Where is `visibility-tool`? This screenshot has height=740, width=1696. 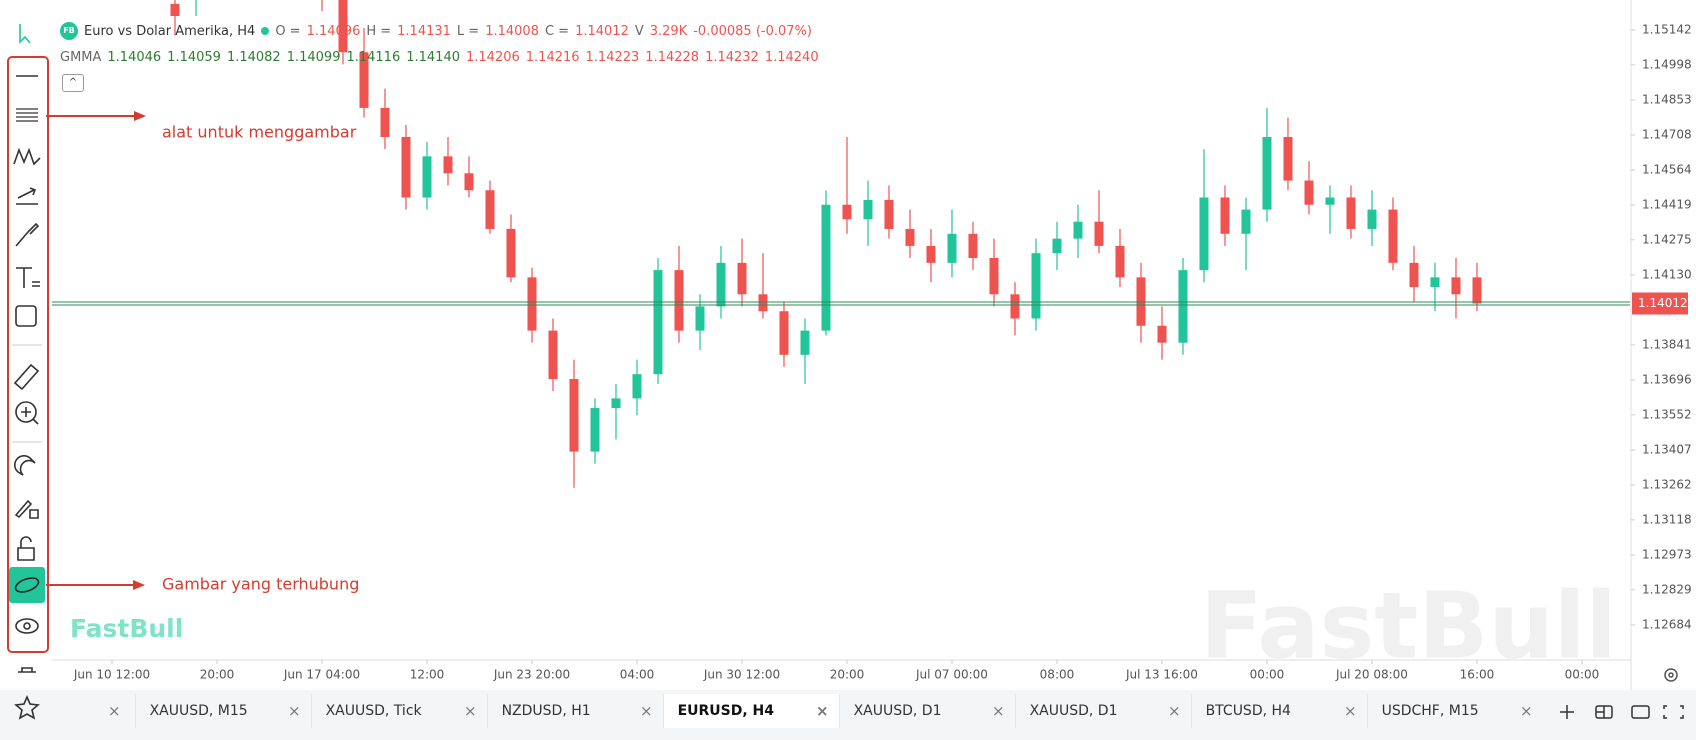 visibility-tool is located at coordinates (27, 626).